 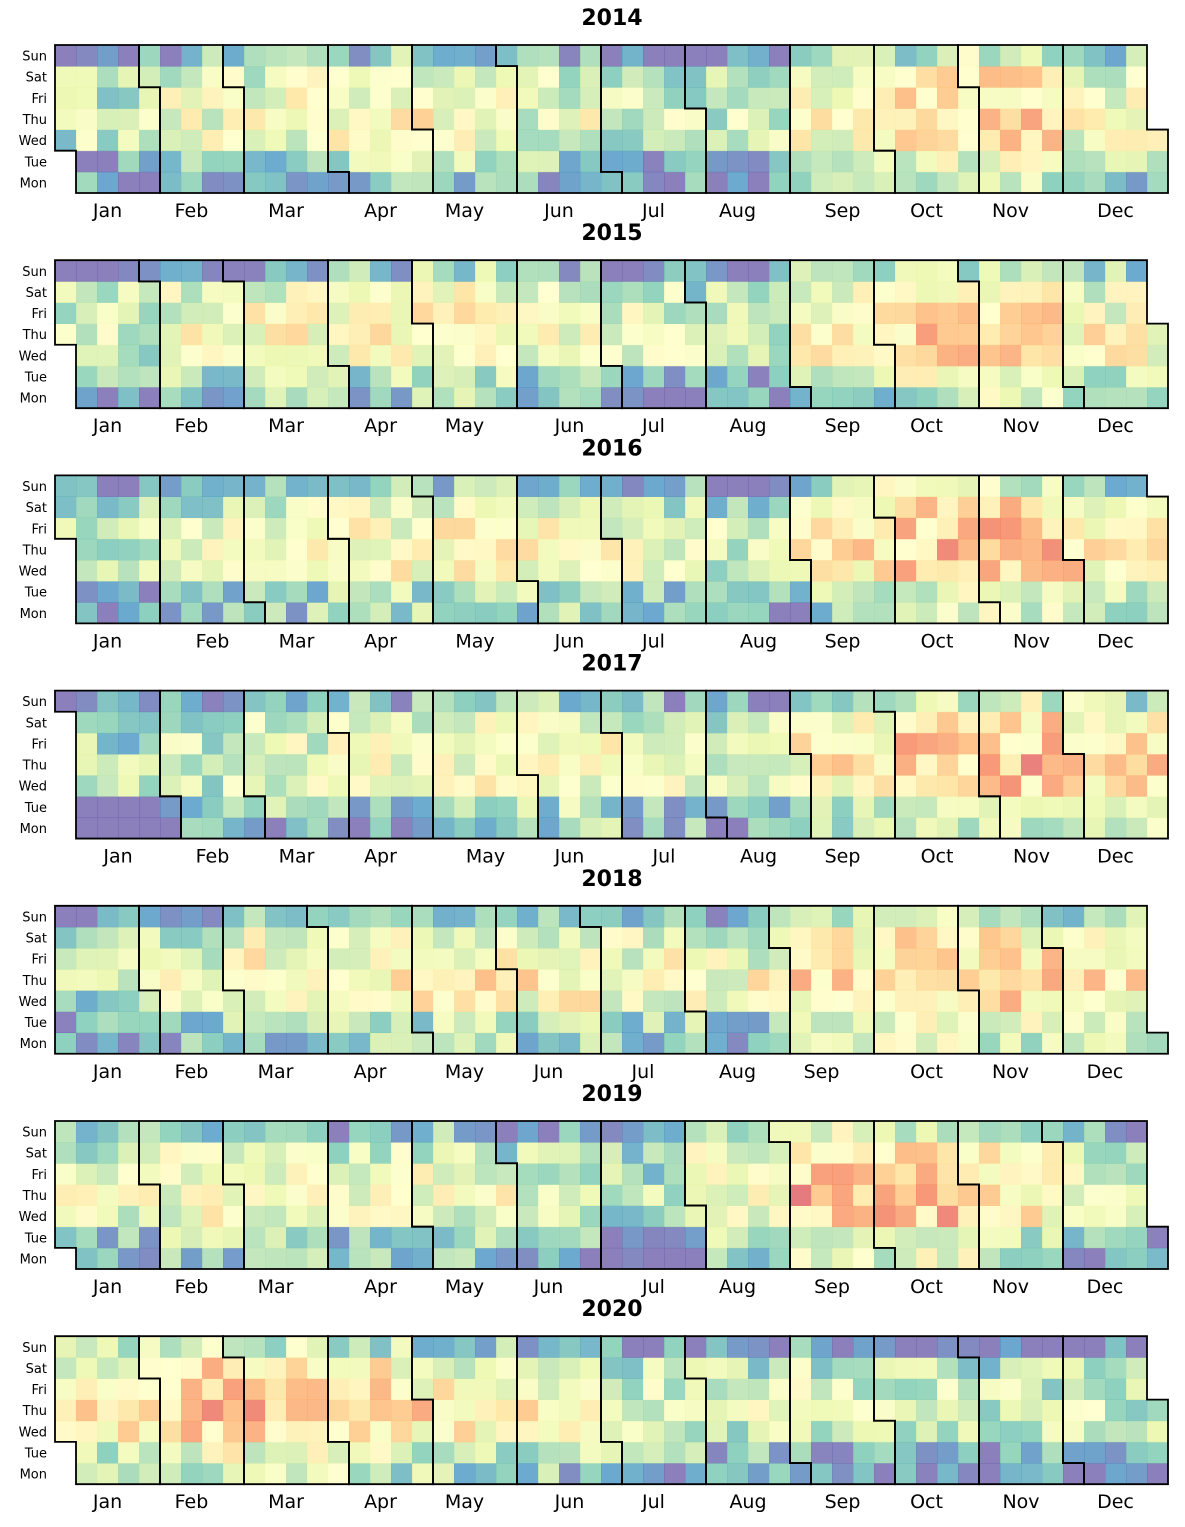 What do you see at coordinates (33, 1432) in the screenshot?
I see `day-label: Wed` at bounding box center [33, 1432].